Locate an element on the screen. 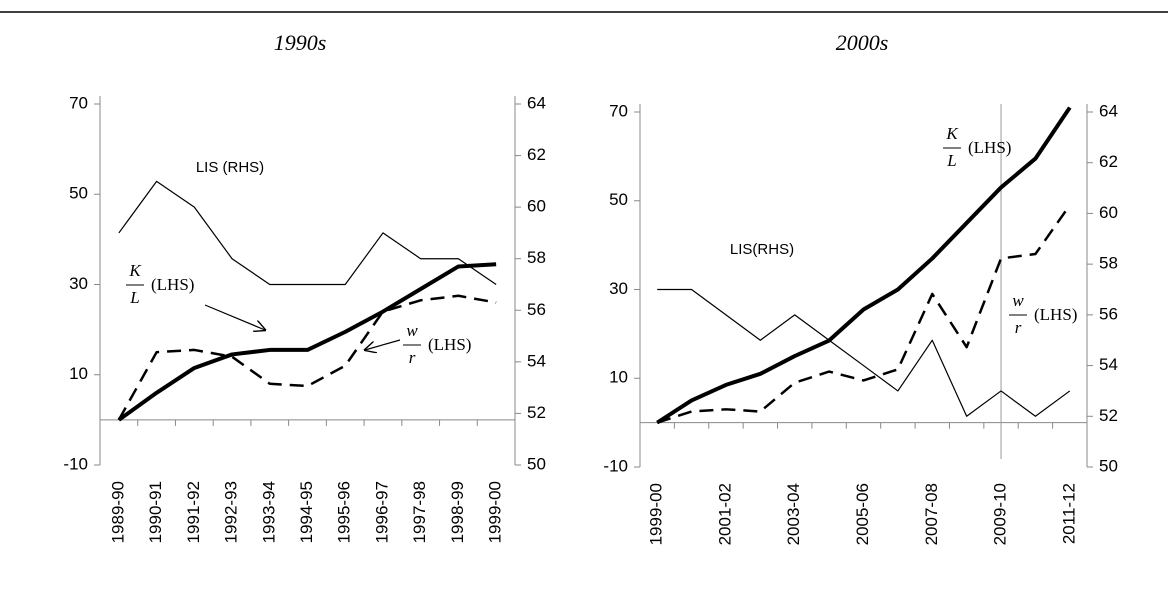 The image size is (1168, 591). annotation-text: LIS (RHS) is located at coordinates (230, 167).